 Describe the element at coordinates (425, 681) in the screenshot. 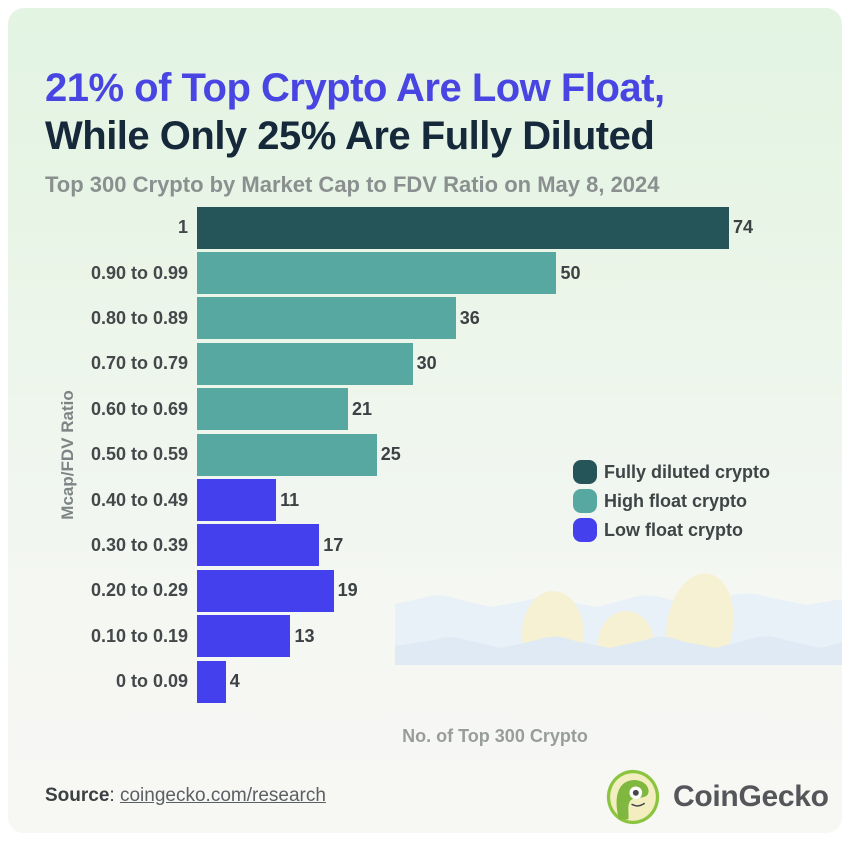

I see `bar-row: 0 to 0.09 4` at that location.